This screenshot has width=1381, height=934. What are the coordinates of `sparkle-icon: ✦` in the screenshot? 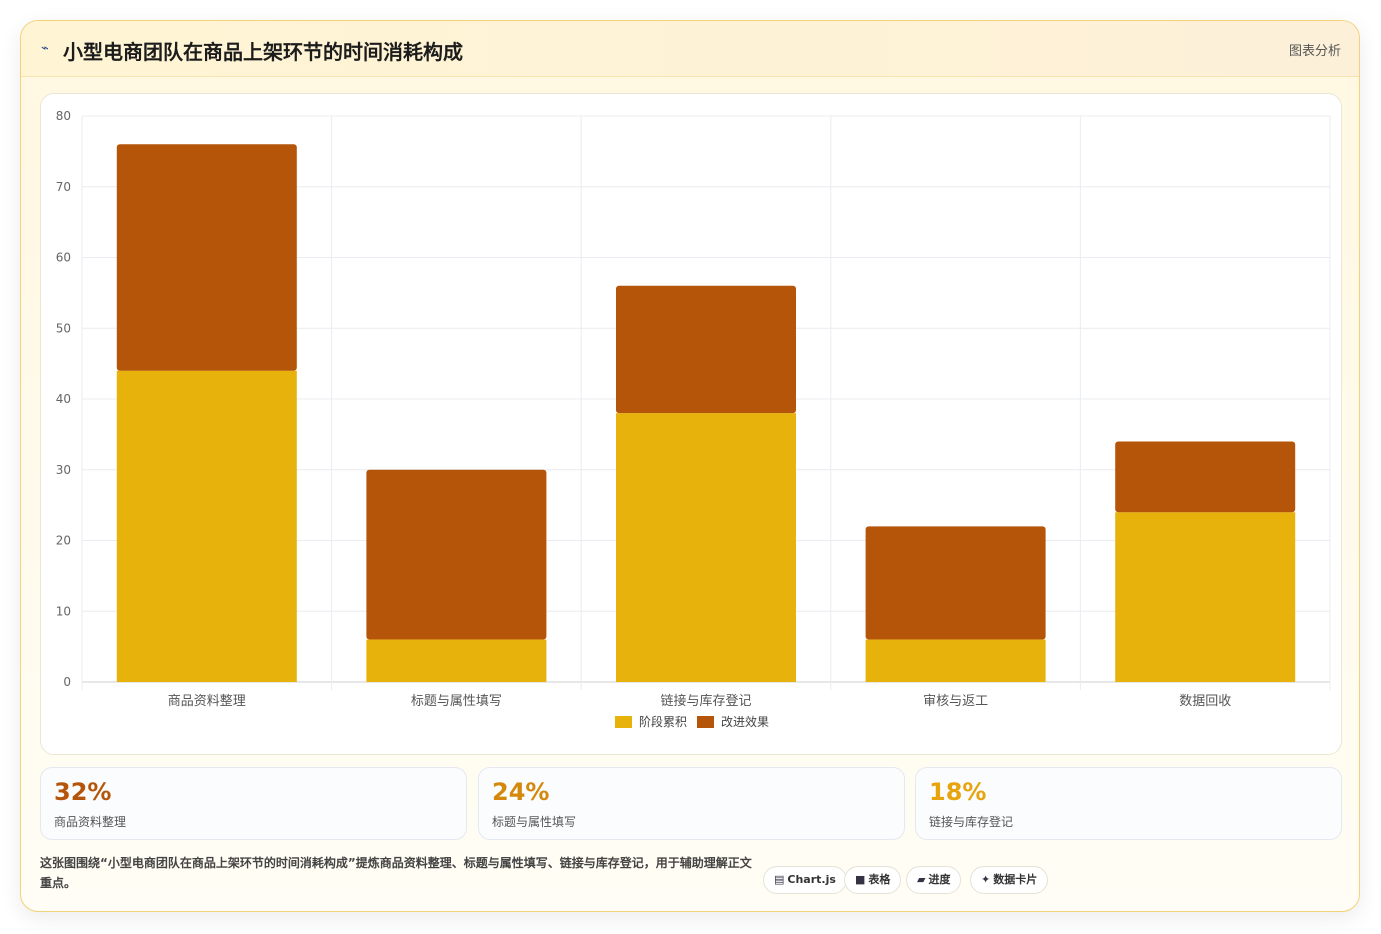 It's located at (986, 879).